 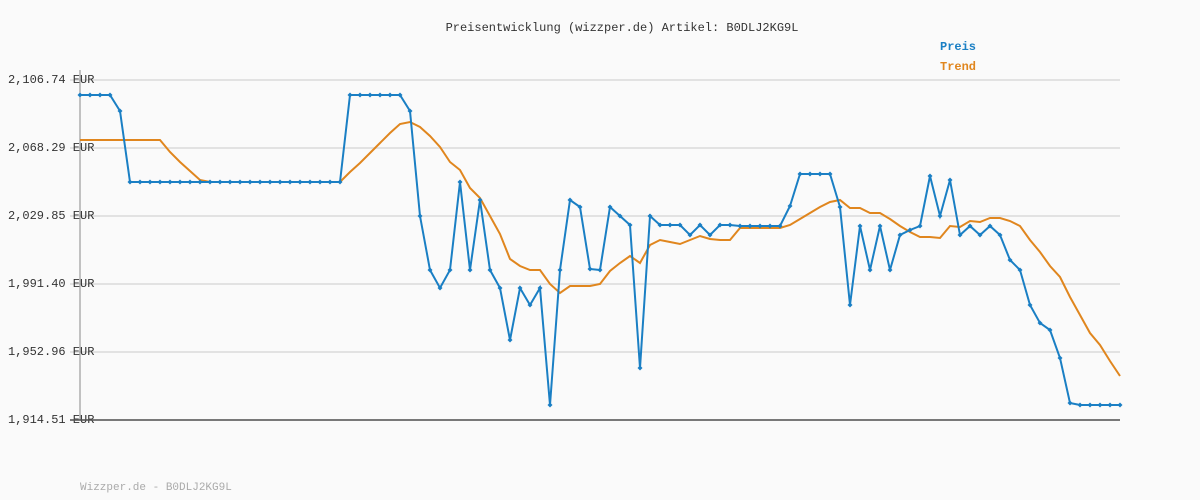 I want to click on y-tick-label: 2,068.29 EUR, so click(x=51, y=148).